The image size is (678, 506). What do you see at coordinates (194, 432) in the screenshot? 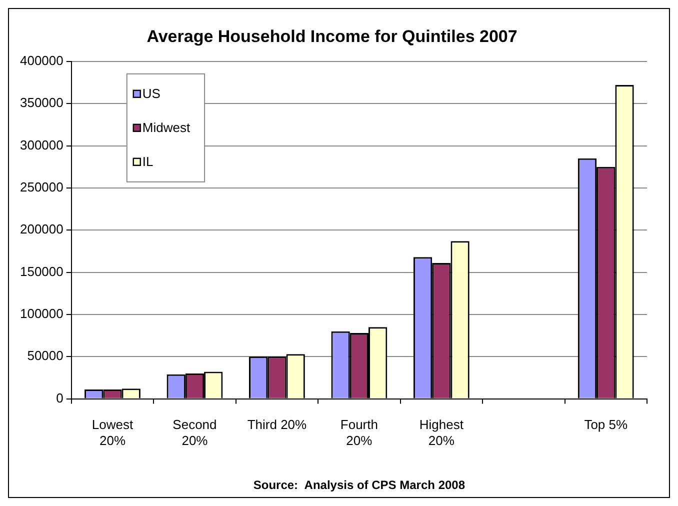
I see `x-tick-label: Second 20%` at bounding box center [194, 432].